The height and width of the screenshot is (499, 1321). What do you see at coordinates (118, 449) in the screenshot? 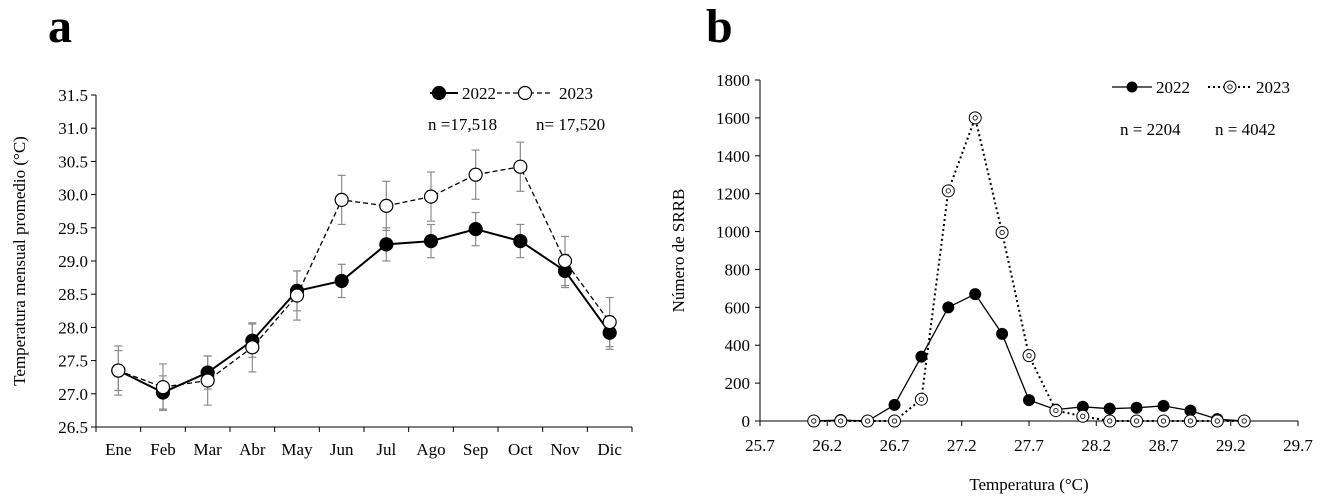
I see `x-tick-label: Ene` at bounding box center [118, 449].